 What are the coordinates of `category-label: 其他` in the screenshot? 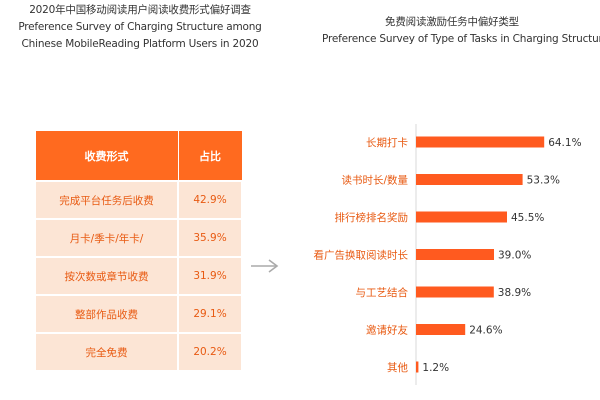 It's located at (397, 367).